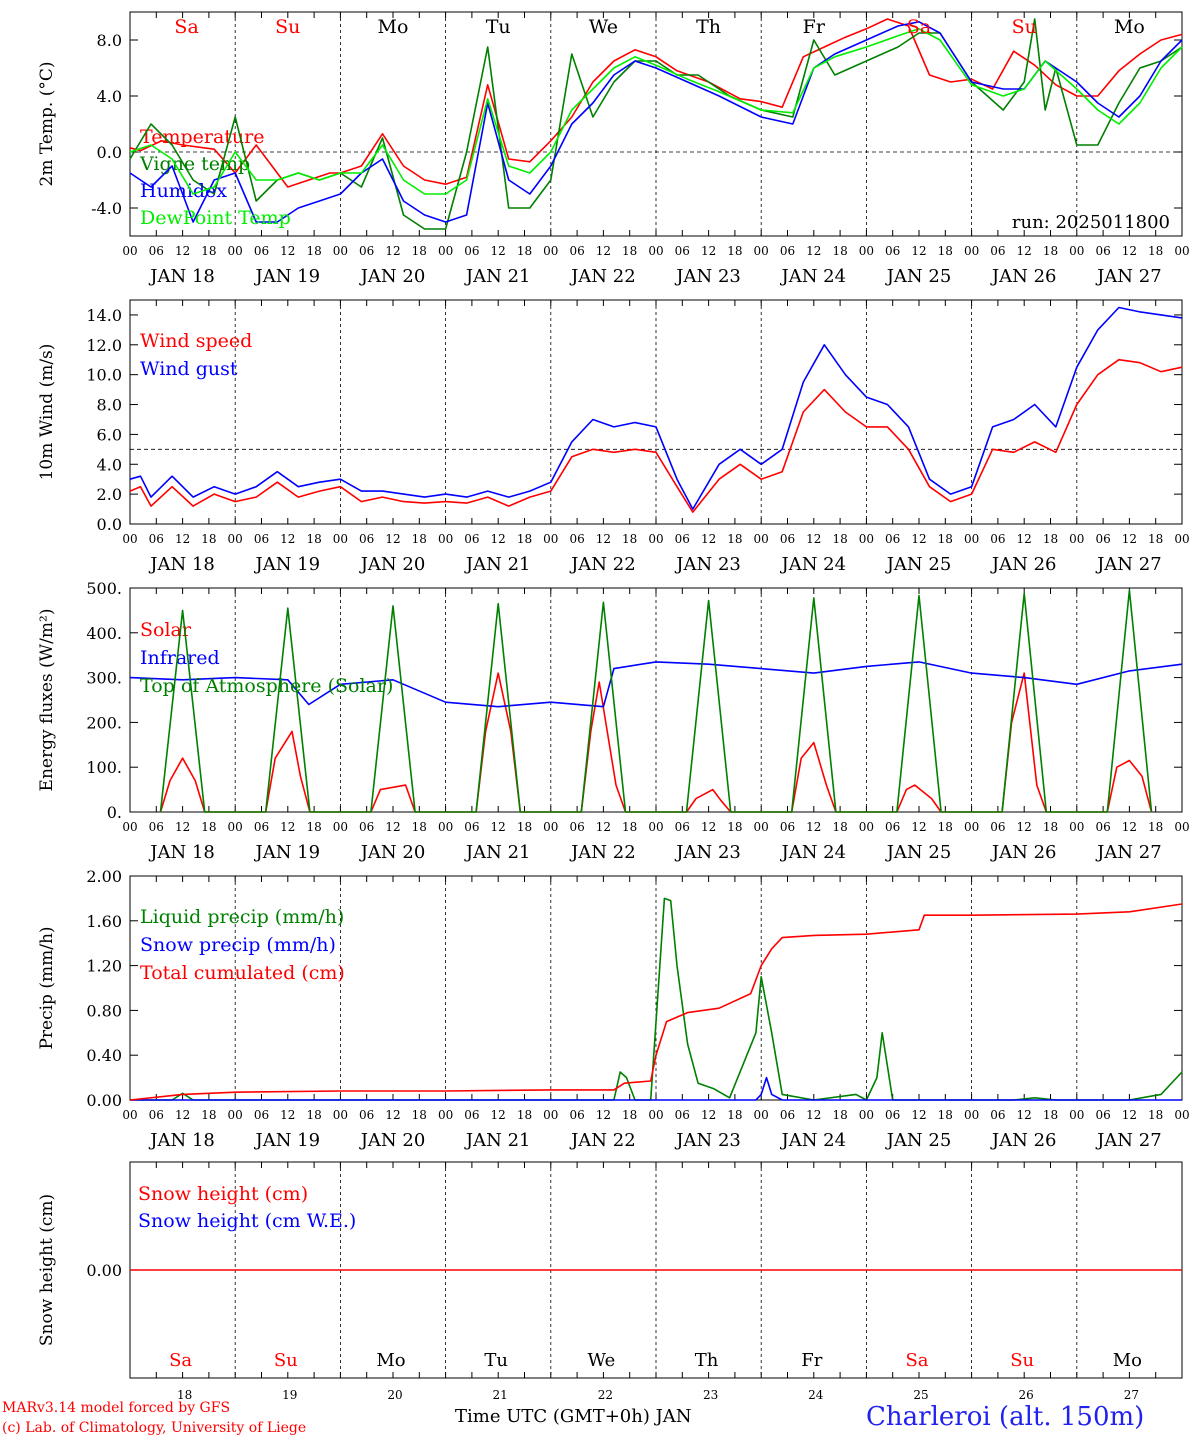 Image resolution: width=1194 pixels, height=1440 pixels. What do you see at coordinates (202, 137) in the screenshot?
I see `legend-entry: Temperature` at bounding box center [202, 137].